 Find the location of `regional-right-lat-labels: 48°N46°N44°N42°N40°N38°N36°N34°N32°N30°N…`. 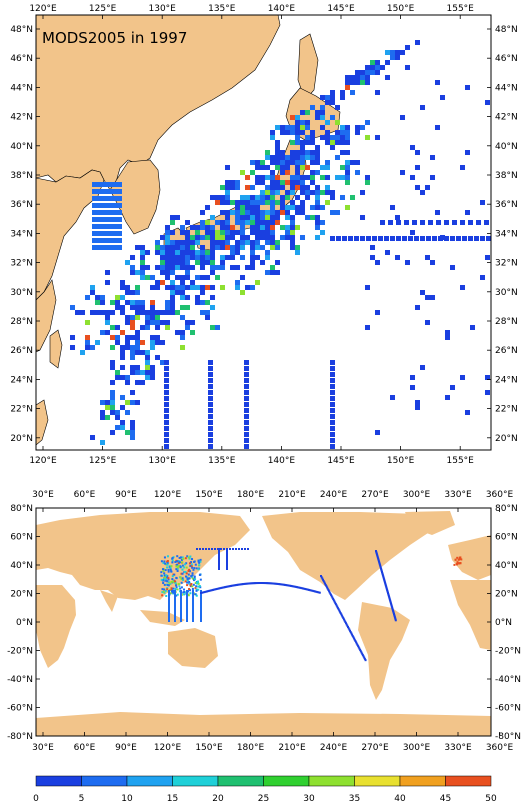

regional-right-lat-labels: 48°N46°N44°N42°N40°N38°N36°N34°N32°N30°N… is located at coordinates (502, 234).